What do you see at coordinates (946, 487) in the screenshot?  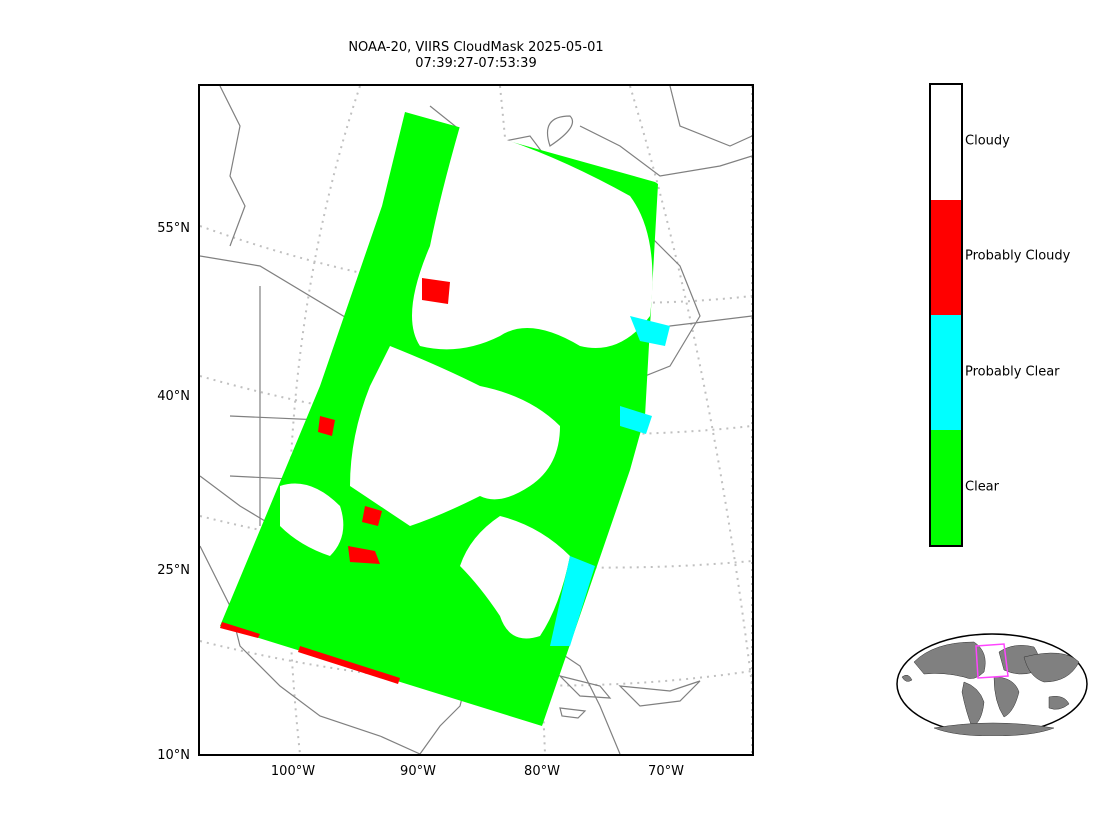 I see `colorbar-clear` at bounding box center [946, 487].